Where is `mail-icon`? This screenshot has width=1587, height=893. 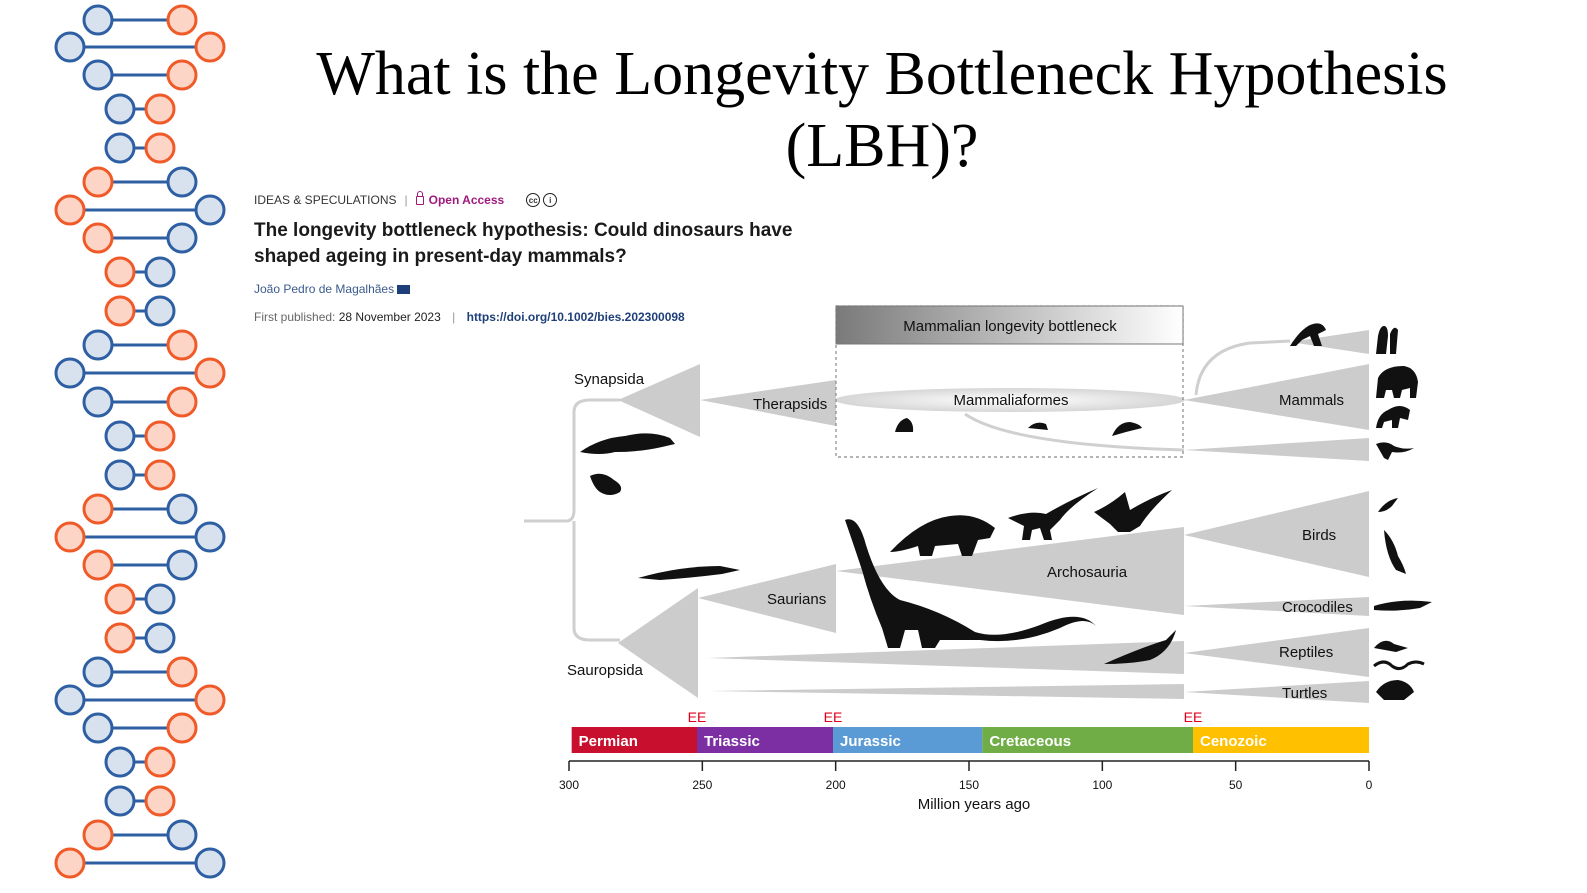
mail-icon is located at coordinates (404, 289).